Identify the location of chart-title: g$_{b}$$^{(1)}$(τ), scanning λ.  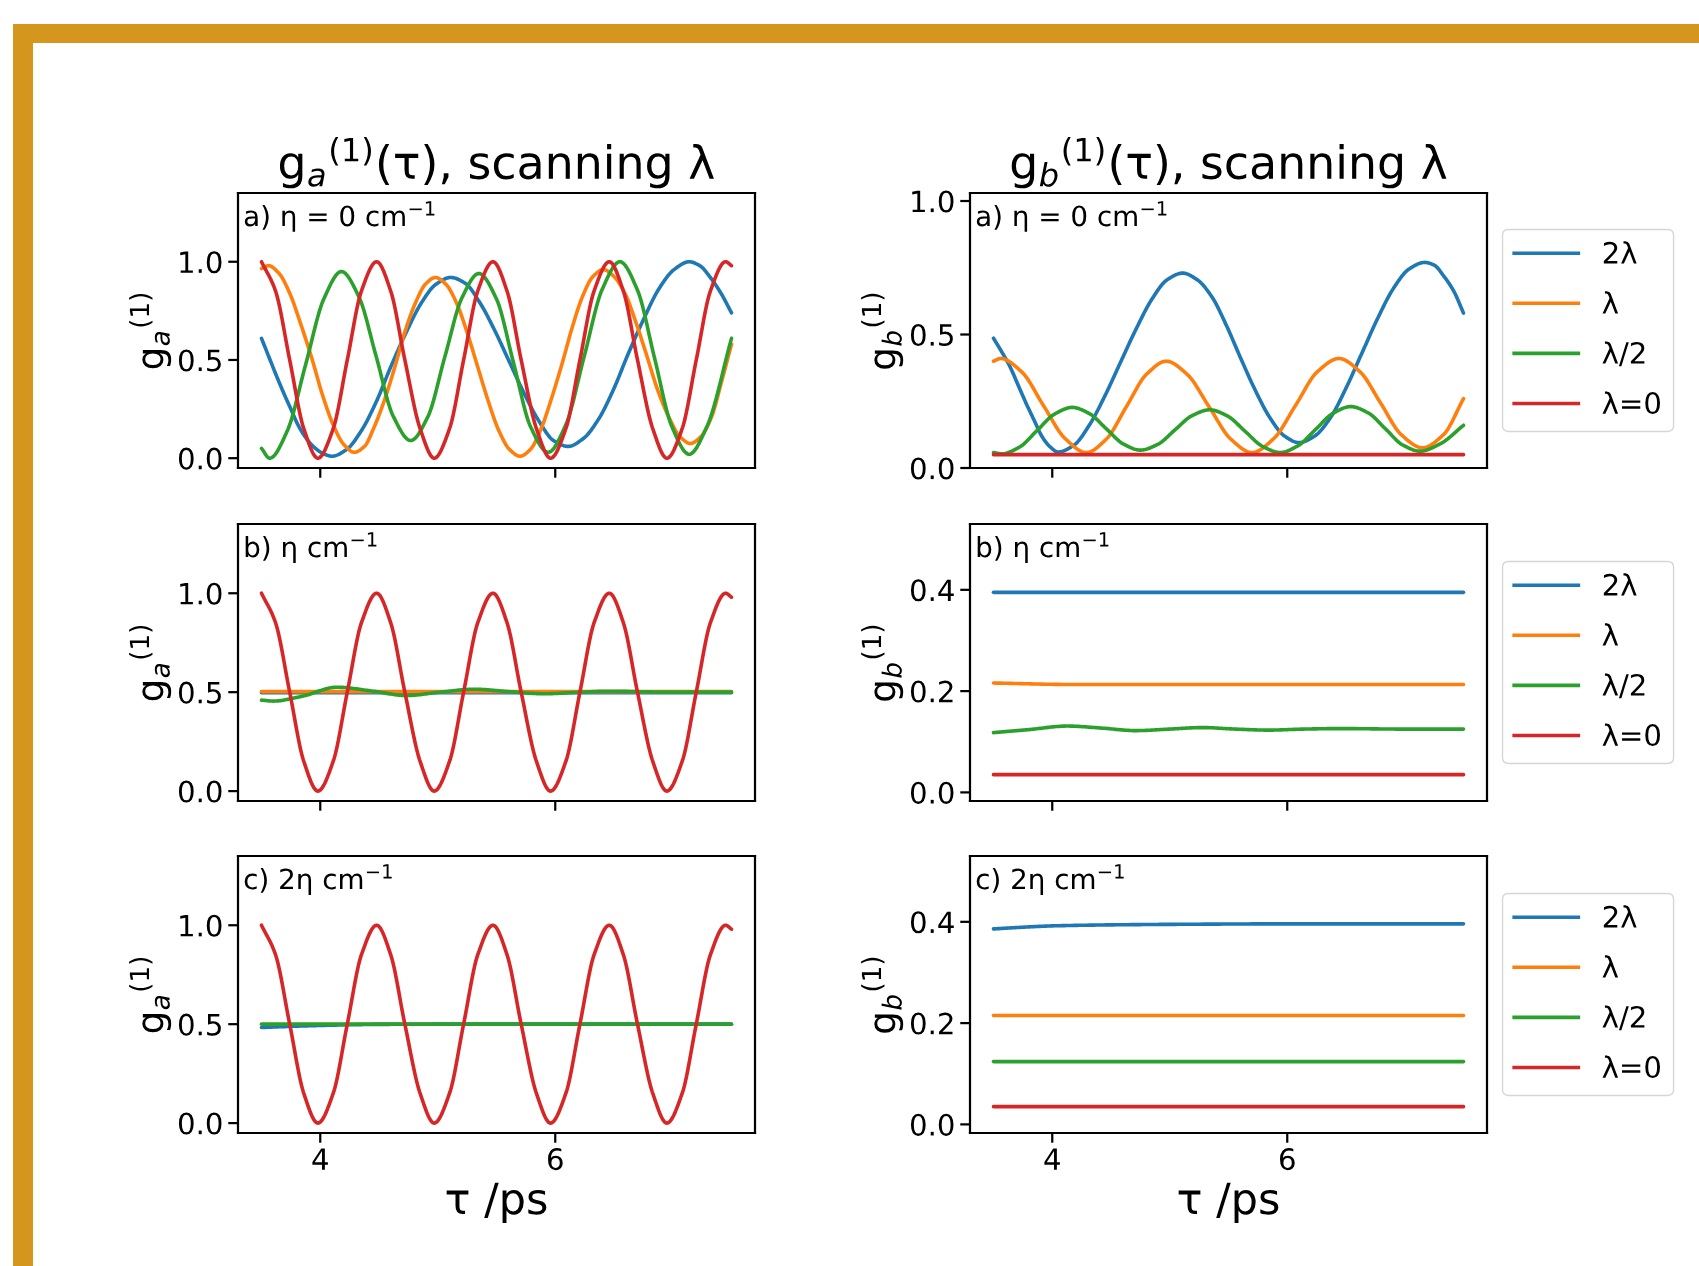
(1229, 162).